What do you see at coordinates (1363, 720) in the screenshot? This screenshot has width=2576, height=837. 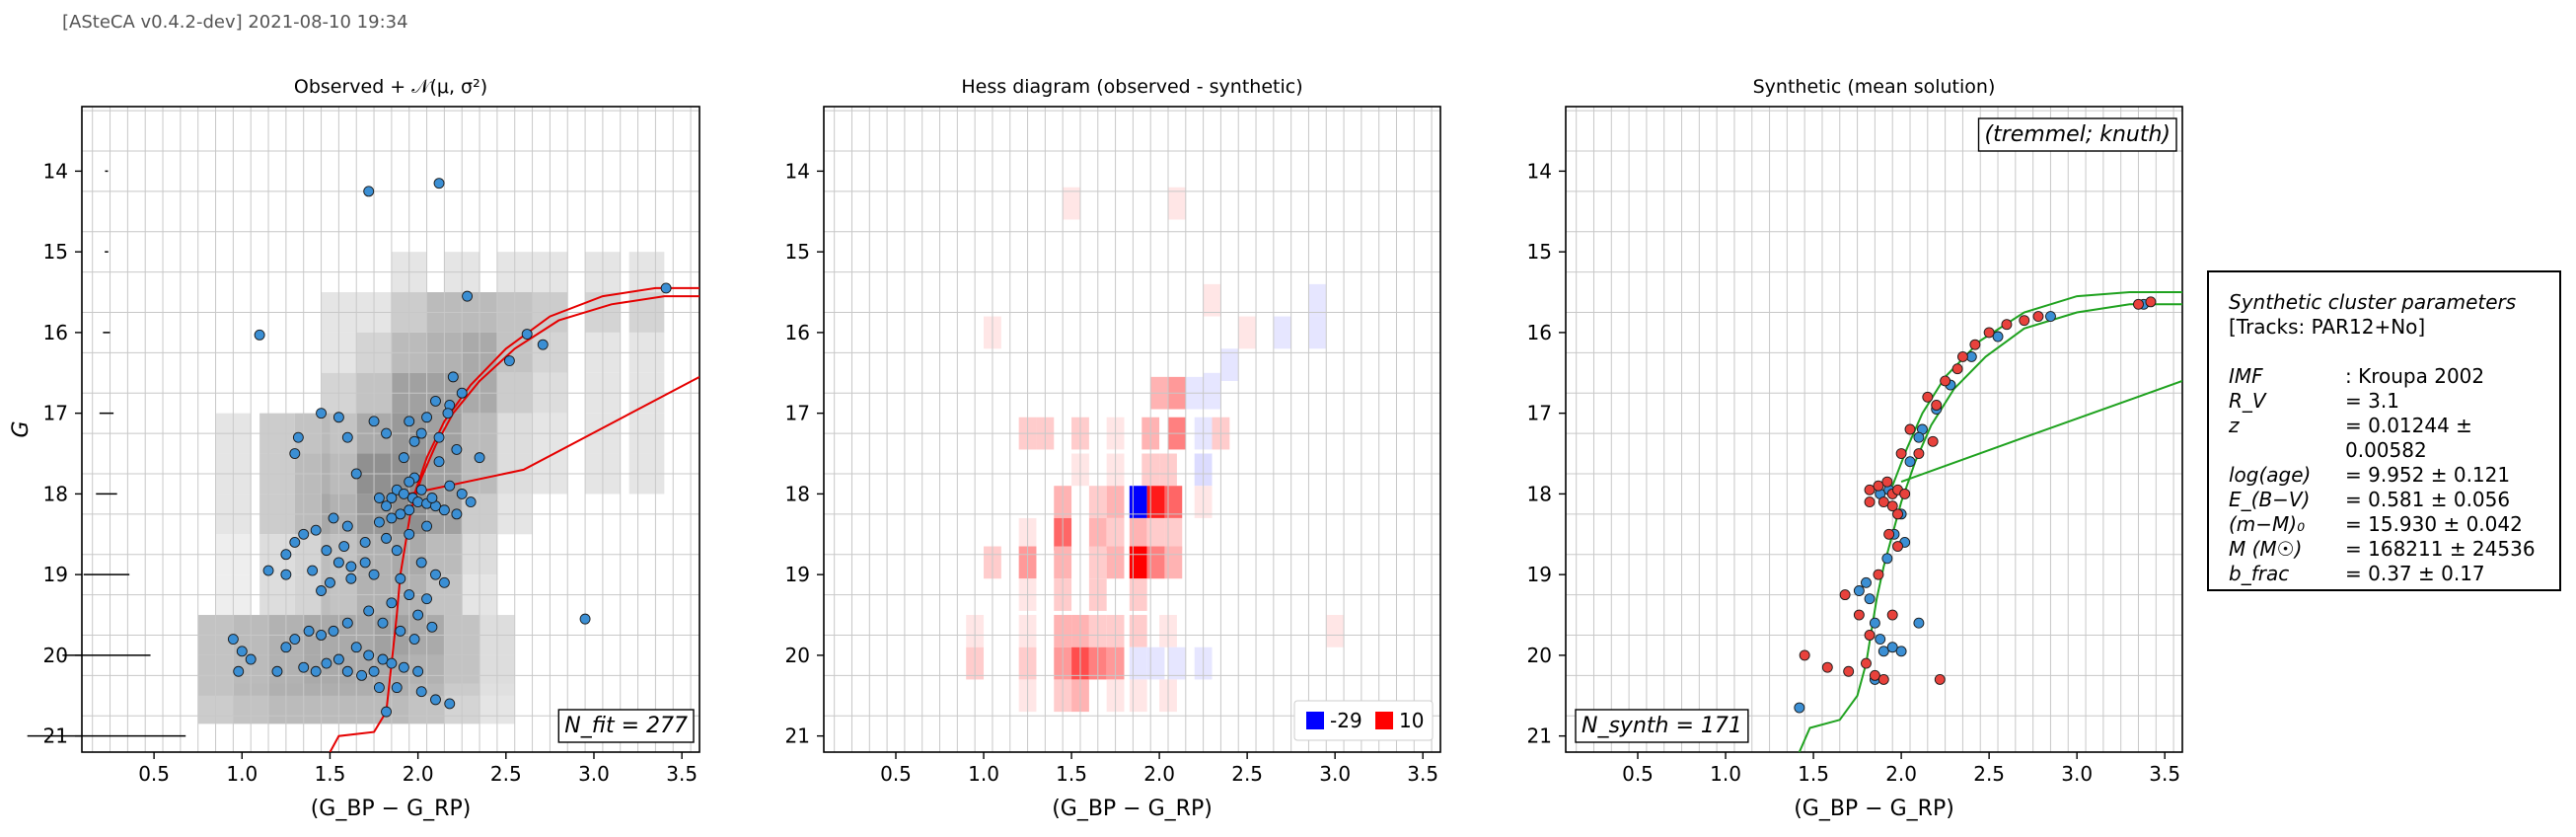 I see `hess-legend: -29 10` at bounding box center [1363, 720].